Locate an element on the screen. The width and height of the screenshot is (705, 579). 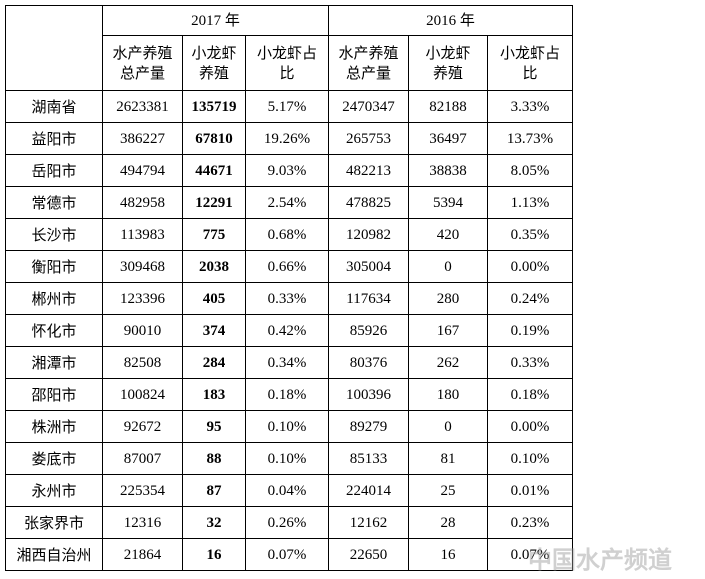
value-cell: 85926 is located at coordinates (368, 330).